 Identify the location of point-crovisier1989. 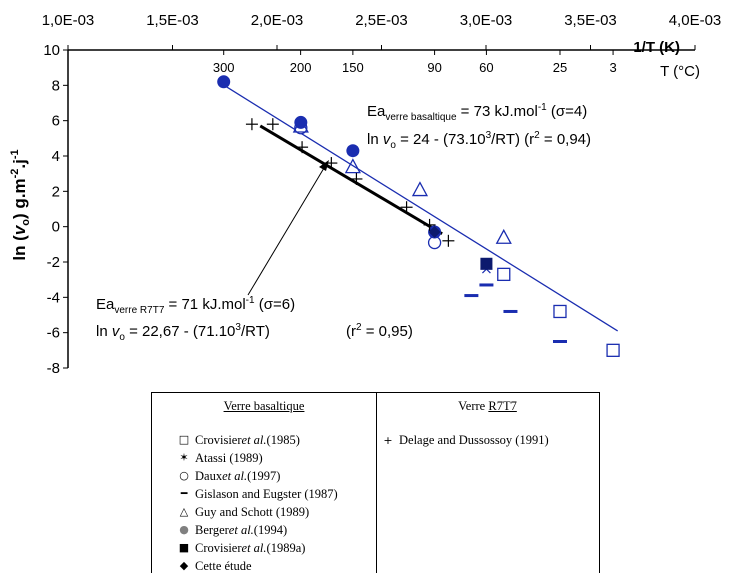
(486, 263).